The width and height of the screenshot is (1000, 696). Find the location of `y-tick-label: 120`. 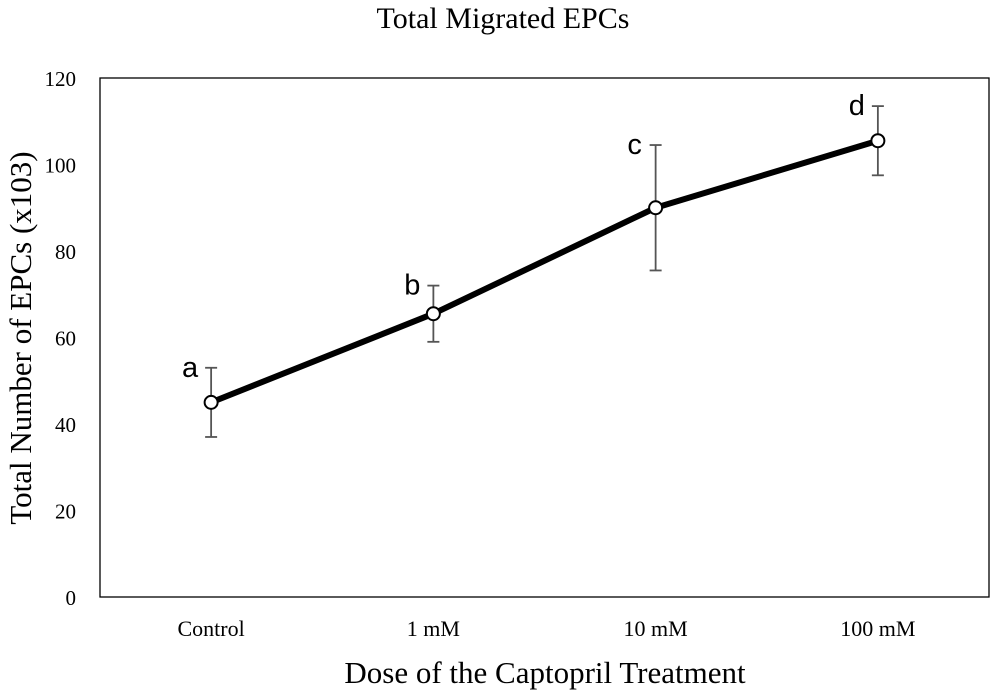

y-tick-label: 120 is located at coordinates (61, 79).